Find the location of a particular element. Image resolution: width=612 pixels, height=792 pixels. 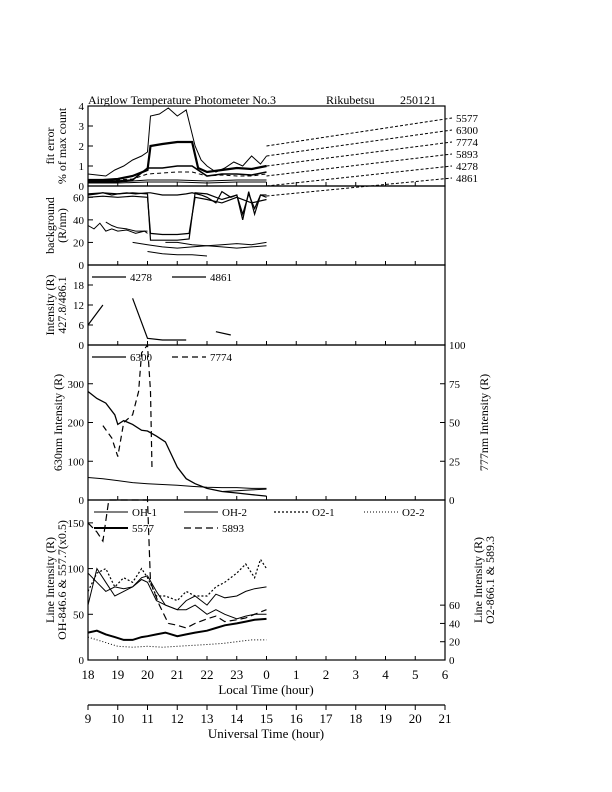

y-right-tick-label: 20 is located at coordinates (455, 643).